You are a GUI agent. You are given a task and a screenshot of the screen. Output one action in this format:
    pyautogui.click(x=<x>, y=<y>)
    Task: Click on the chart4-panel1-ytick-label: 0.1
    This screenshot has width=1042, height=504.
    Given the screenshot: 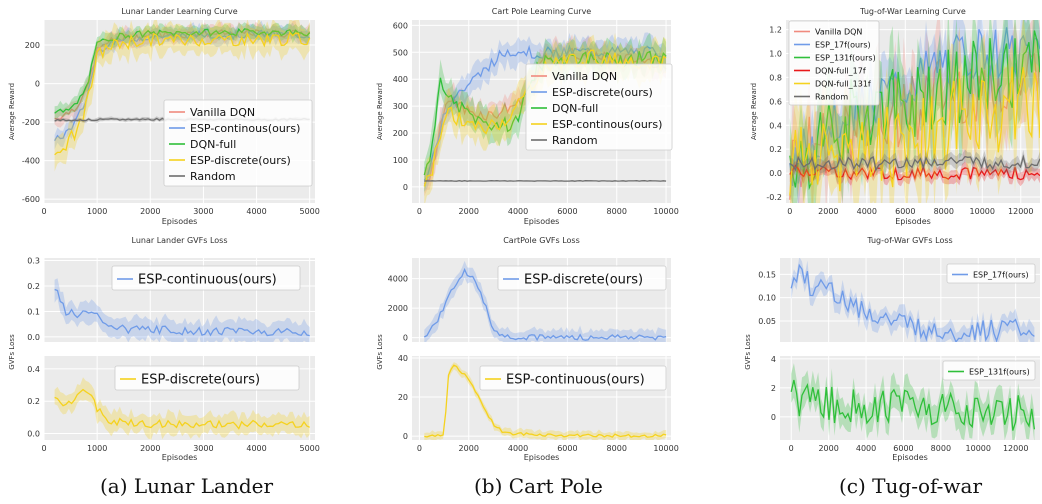 What is the action you would take?
    pyautogui.click(x=33, y=311)
    